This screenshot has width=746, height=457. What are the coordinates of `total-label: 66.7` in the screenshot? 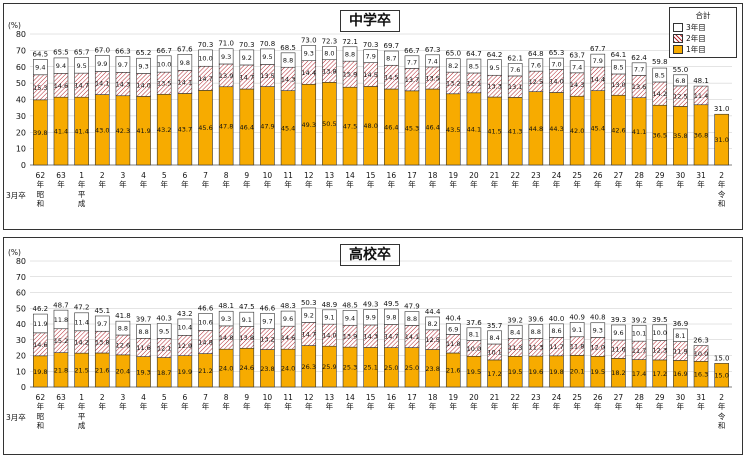 It's located at (412, 51).